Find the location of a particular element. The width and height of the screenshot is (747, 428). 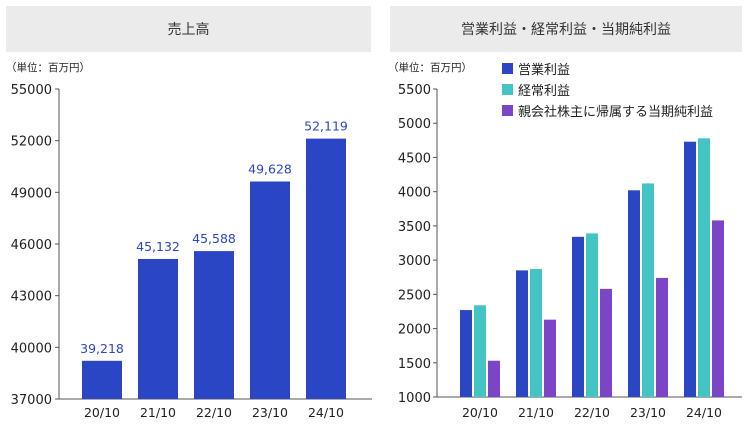

legend-label-1: 営業利益 is located at coordinates (544, 70).